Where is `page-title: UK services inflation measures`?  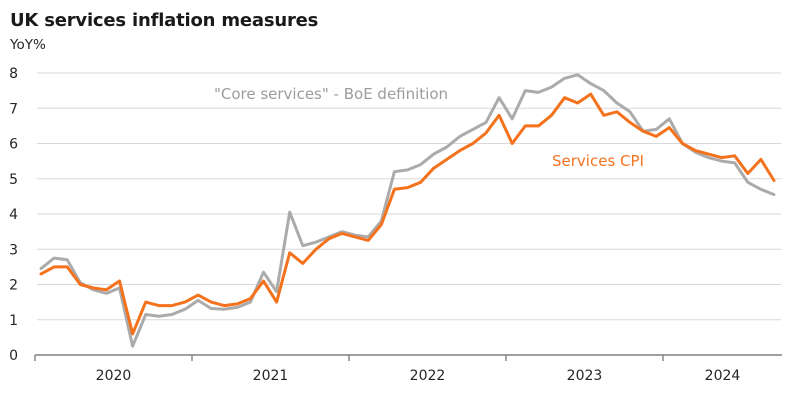 page-title: UK services inflation measures is located at coordinates (164, 20).